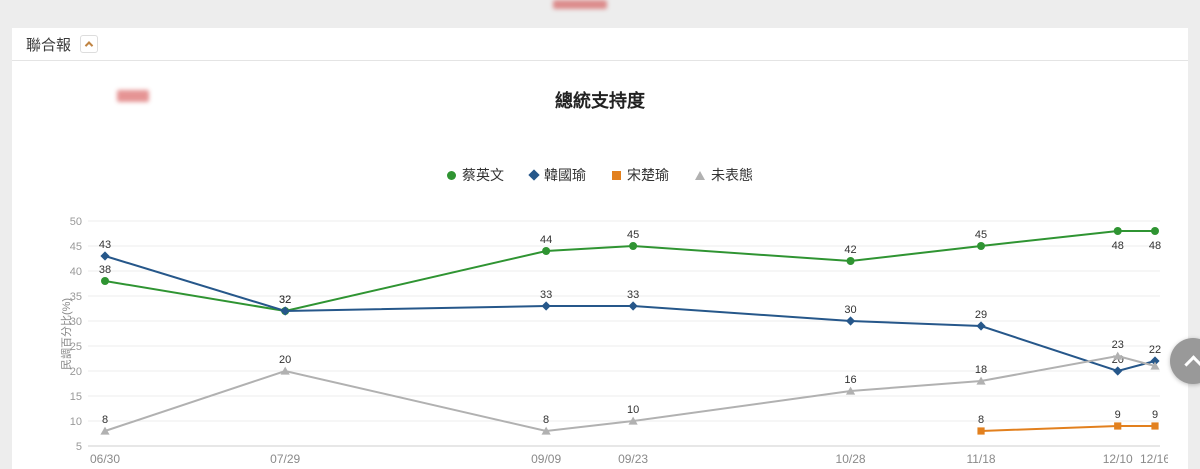 Image resolution: width=1200 pixels, height=469 pixels. Describe the element at coordinates (546, 240) in the screenshot. I see `svg-text: 44` at that location.